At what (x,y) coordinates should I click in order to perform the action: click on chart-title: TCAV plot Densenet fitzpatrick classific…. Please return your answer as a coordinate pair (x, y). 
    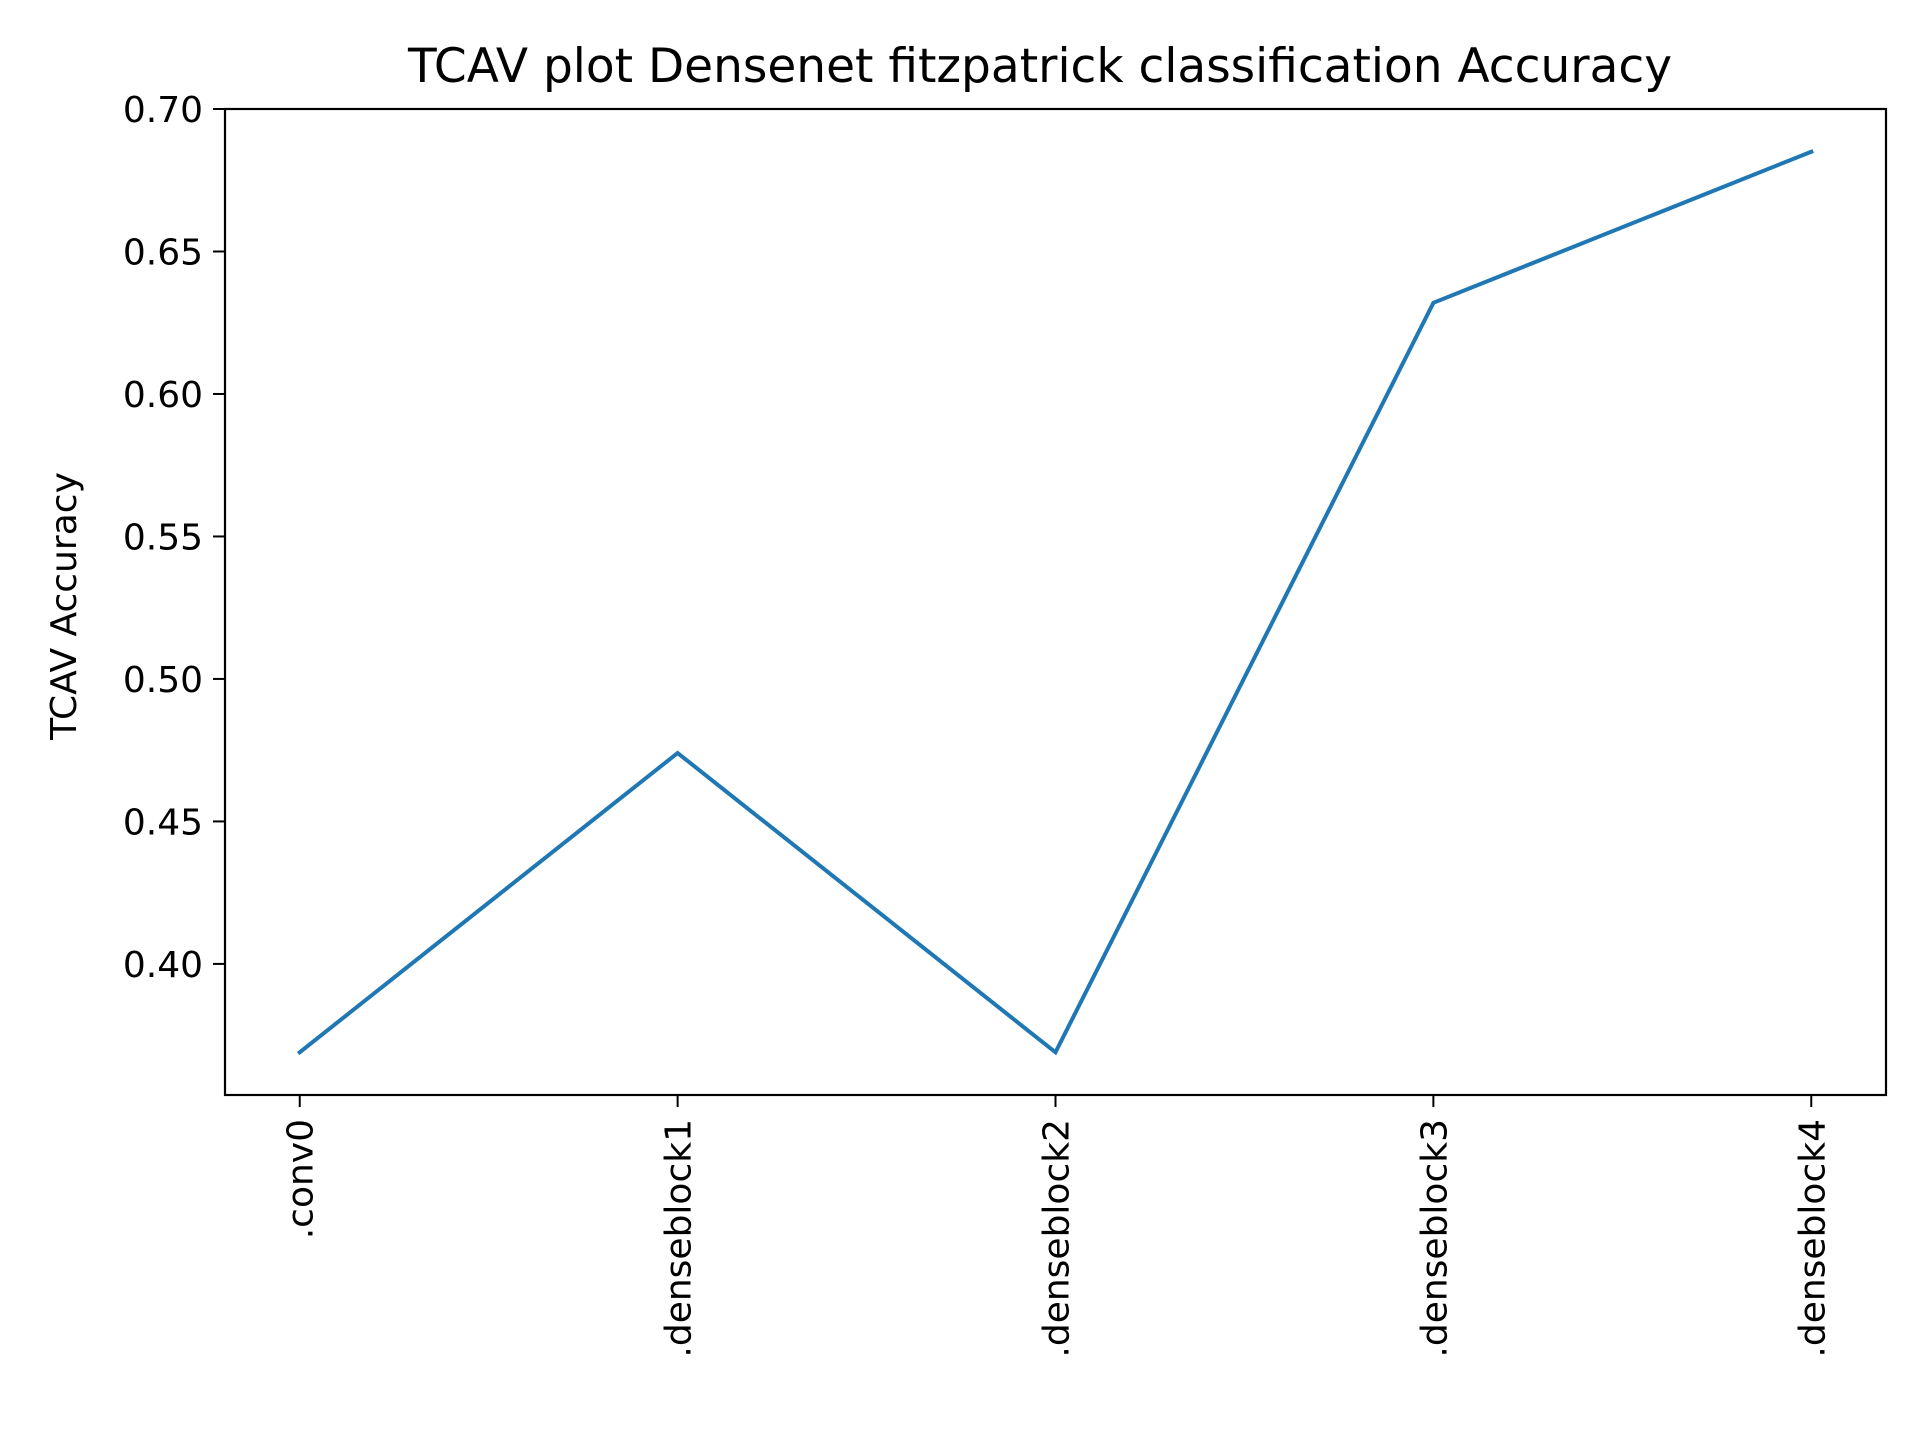
    Looking at the image, I should click on (1039, 66).